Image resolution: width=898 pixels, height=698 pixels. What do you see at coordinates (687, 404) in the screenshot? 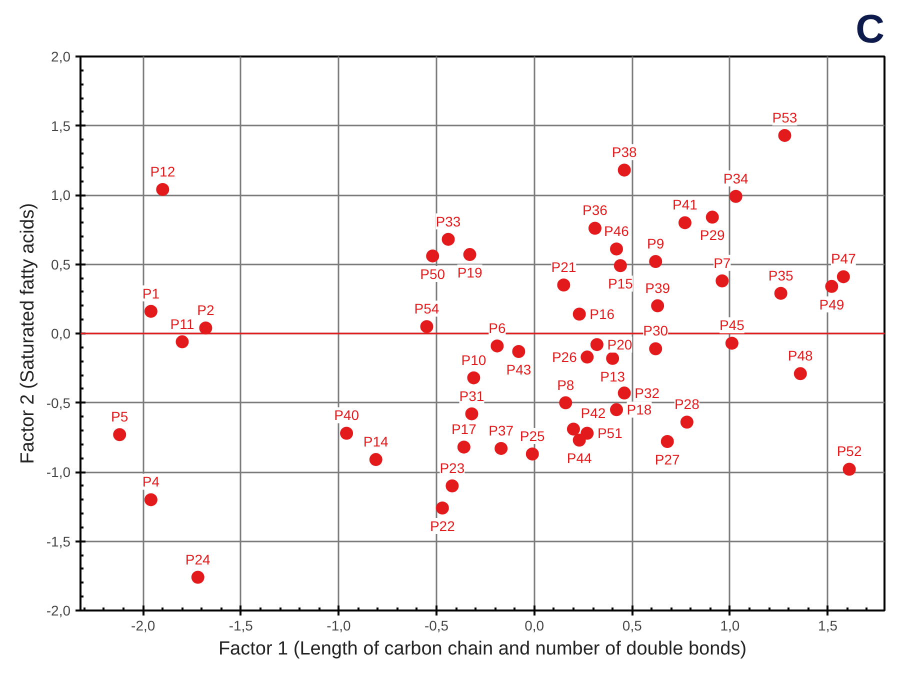
I see `annotation: P28` at bounding box center [687, 404].